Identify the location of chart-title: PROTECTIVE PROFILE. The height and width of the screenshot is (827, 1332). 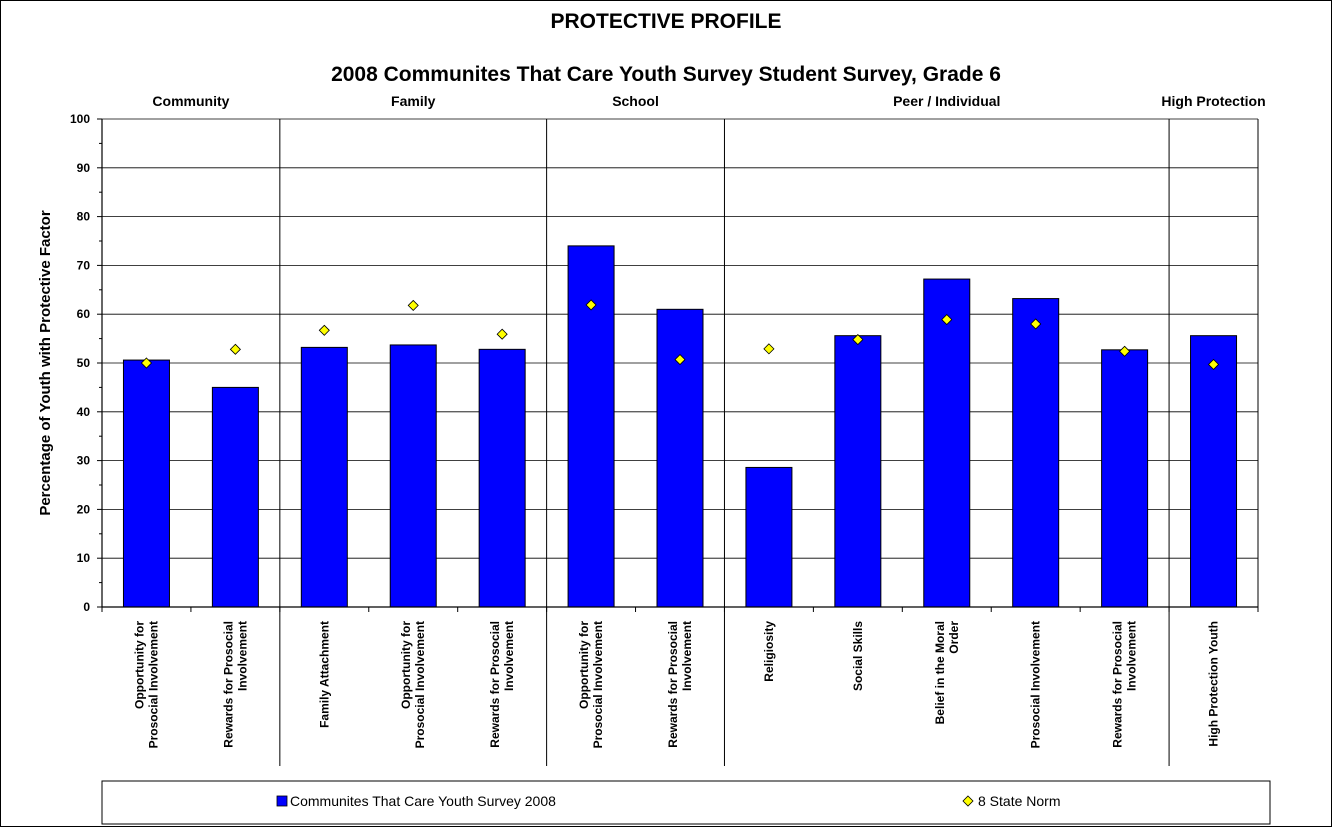
(665, 21).